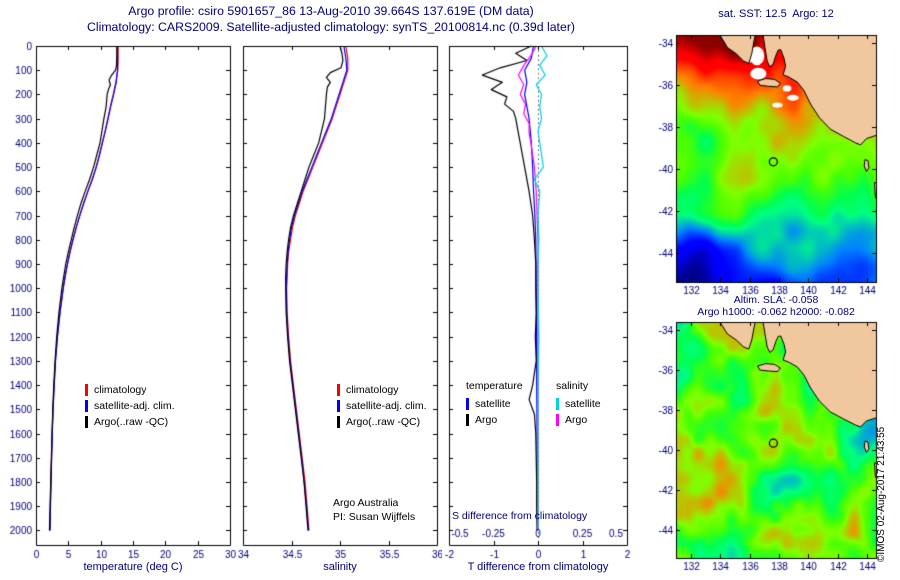  Describe the element at coordinates (776, 312) in the screenshot. I see `sla-map-subtitle: Argo h1000: -0.062 h2000: -0.082` at that location.